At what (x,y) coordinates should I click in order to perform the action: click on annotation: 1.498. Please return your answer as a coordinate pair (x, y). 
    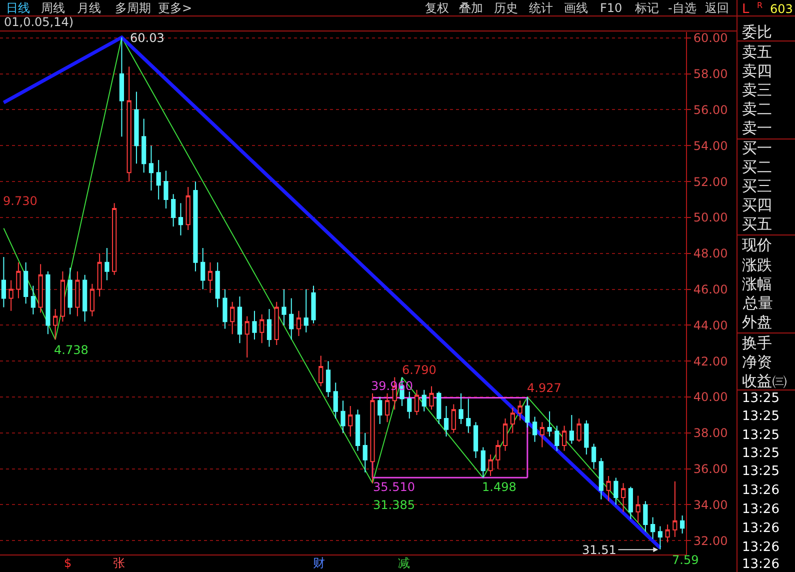
    Looking at the image, I should click on (499, 487).